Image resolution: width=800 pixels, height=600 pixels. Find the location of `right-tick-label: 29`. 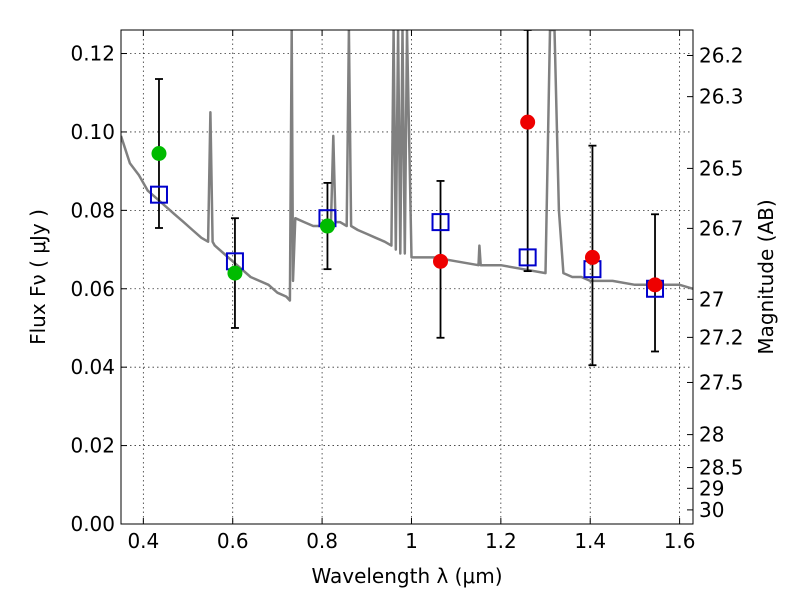

right-tick-label: 29 is located at coordinates (711, 488).